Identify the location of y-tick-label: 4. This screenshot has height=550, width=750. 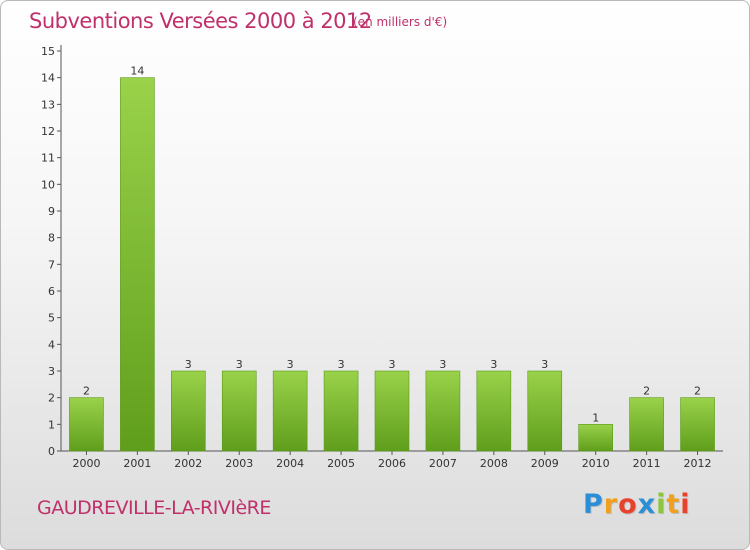
(51, 344).